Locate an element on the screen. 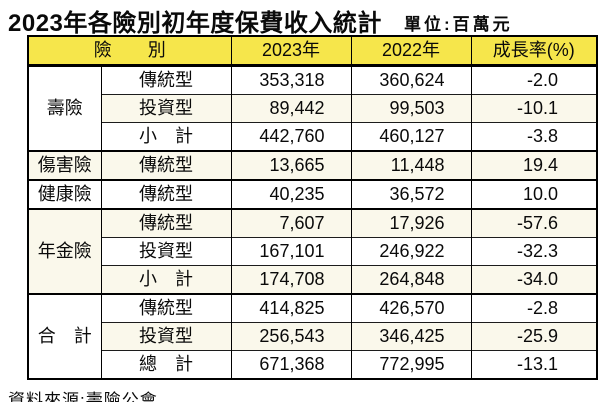 This screenshot has width=600, height=402. value-growth: -3.8 is located at coordinates (534, 136).